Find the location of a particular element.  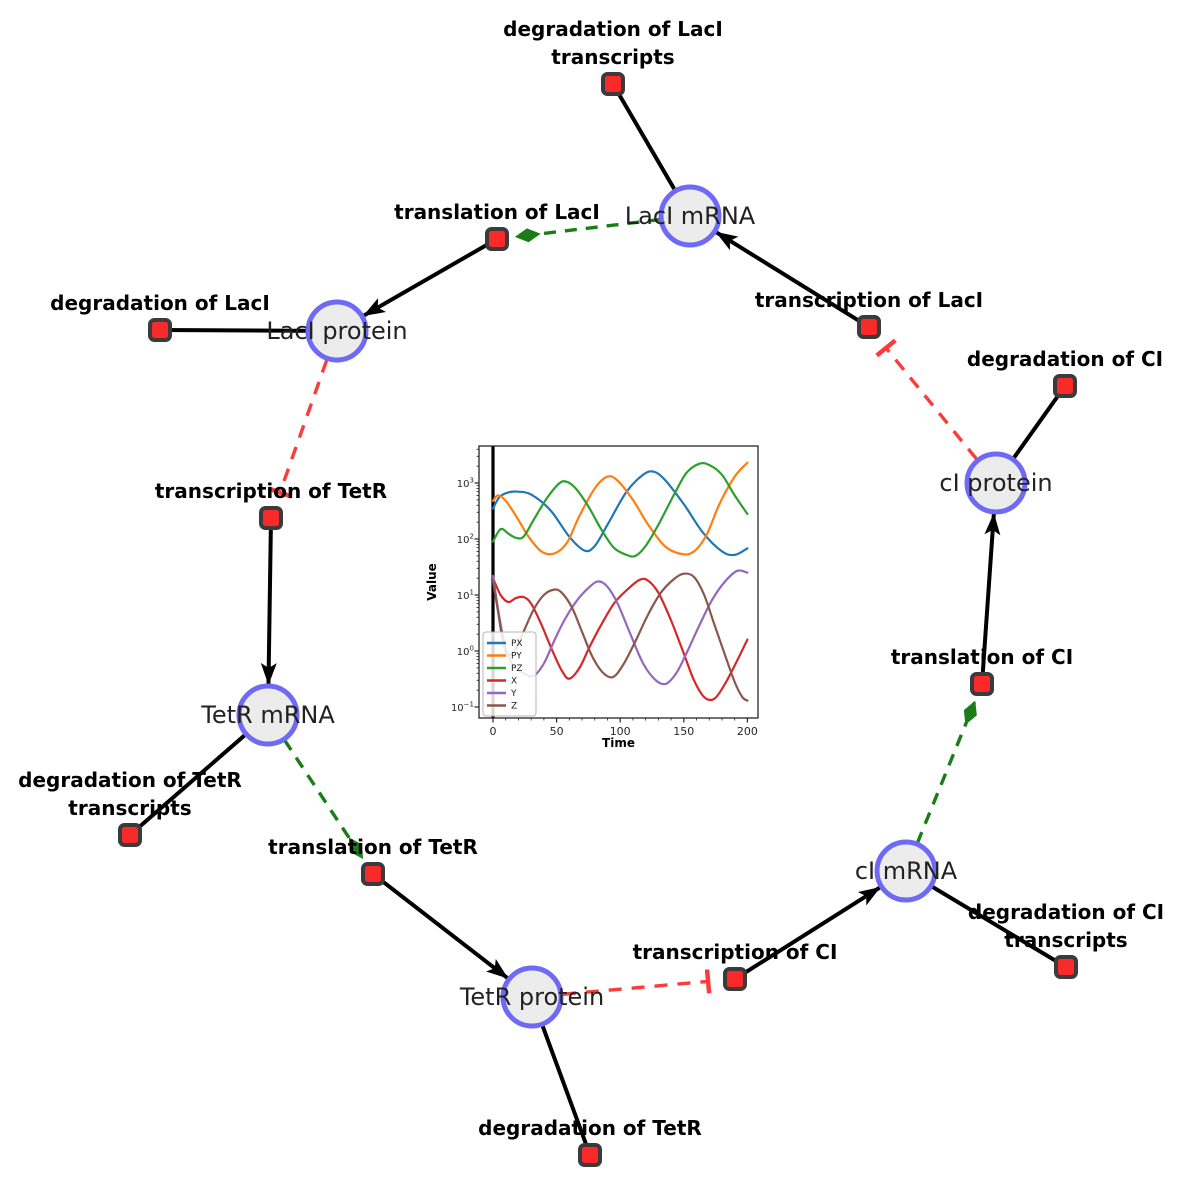

reaction-node-tx_laci is located at coordinates (869, 327).